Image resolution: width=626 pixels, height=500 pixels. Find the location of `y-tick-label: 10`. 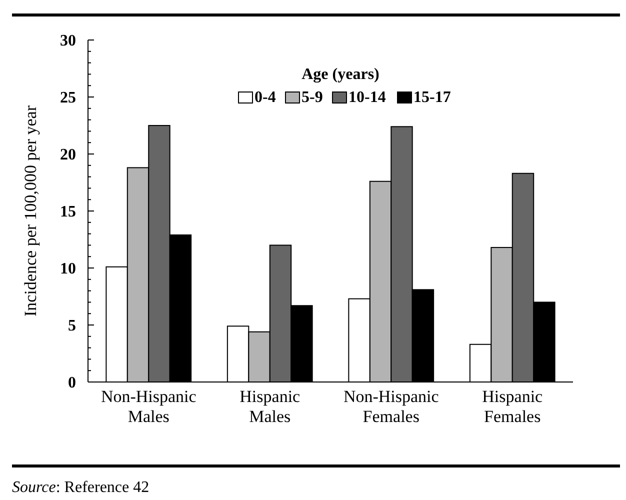

y-tick-label: 10 is located at coordinates (68, 269).